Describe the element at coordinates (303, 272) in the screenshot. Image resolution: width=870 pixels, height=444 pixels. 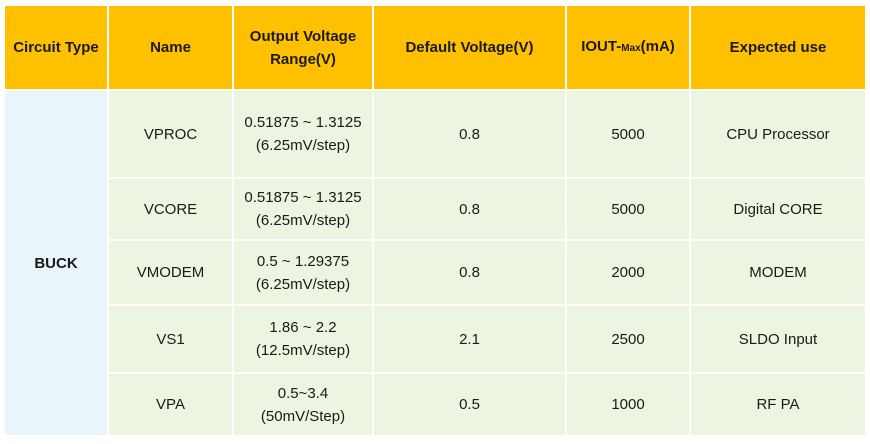
I see `range-cell: 0.5 ~ 1.29375 (6.25mV/step)` at that location.